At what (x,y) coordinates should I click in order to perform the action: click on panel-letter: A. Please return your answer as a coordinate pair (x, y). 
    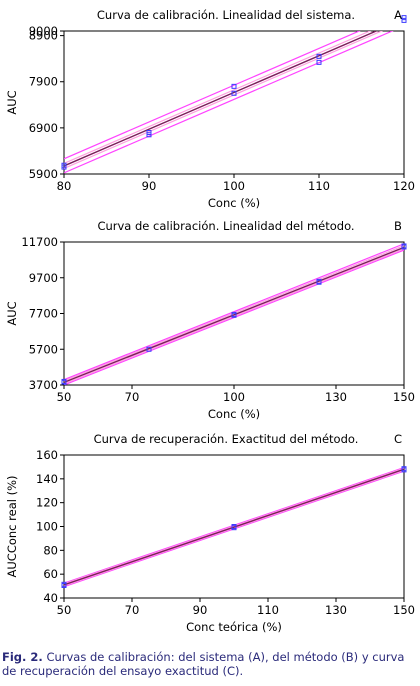
    Looking at the image, I should click on (398, 15).